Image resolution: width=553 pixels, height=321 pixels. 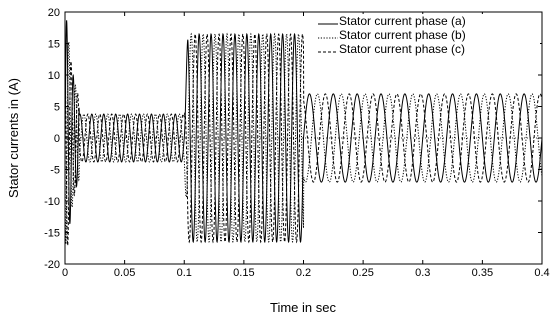 What do you see at coordinates (54, 76) in the screenshot?
I see `y-tick-label: 10` at bounding box center [54, 76].